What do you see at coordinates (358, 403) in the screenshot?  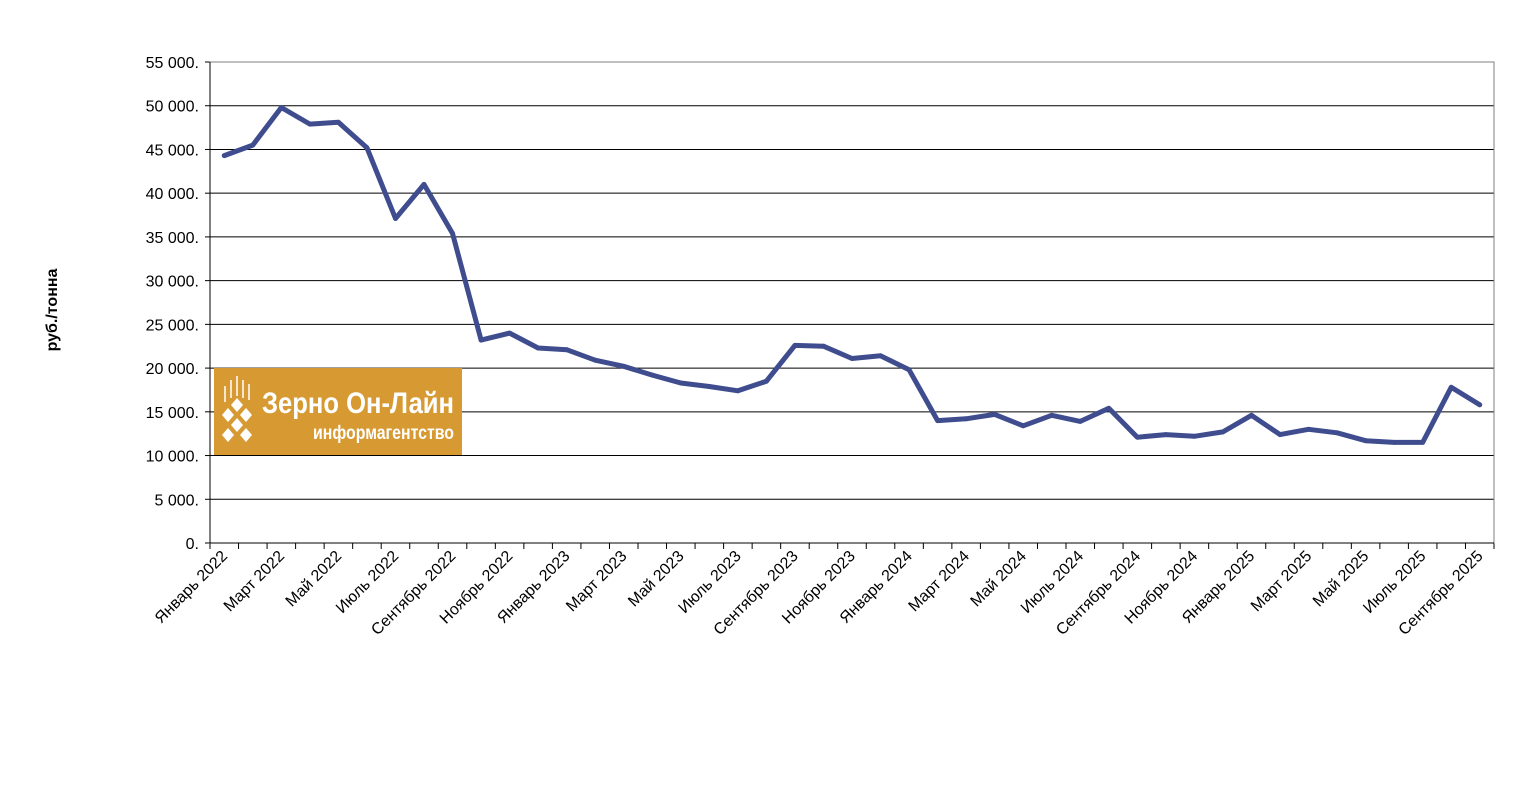 I see `logo-title: Зерно Он-Лайн` at bounding box center [358, 403].